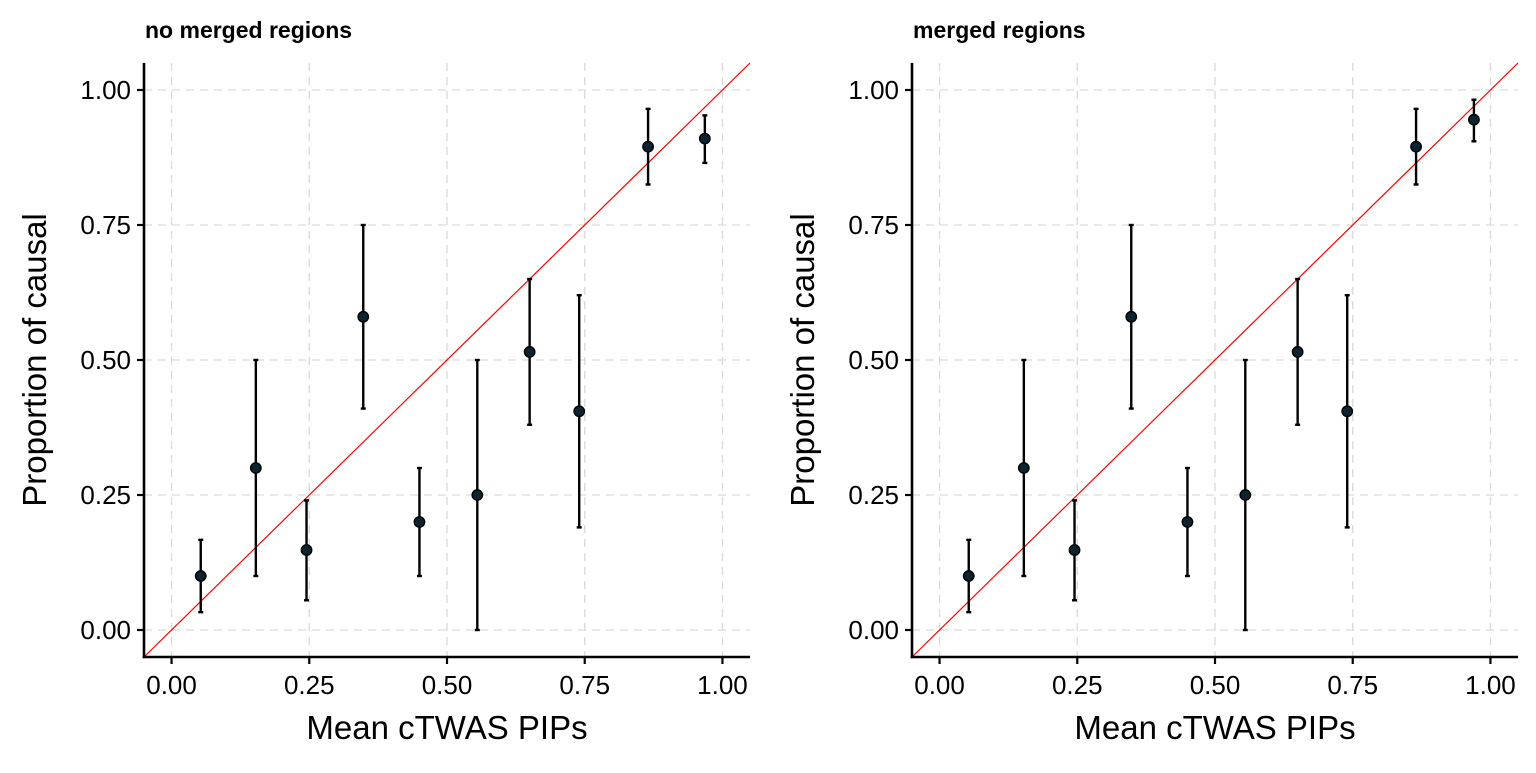 This screenshot has height=773, width=1536. I want to click on panel-1-x-tick-label-4: 1.00, so click(722, 685).